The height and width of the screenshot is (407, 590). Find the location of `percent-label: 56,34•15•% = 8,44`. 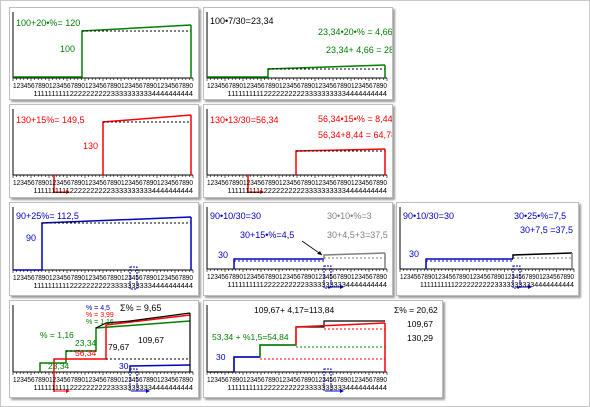

percent-label: 56,34•15•% = 8,44 is located at coordinates (355, 119).